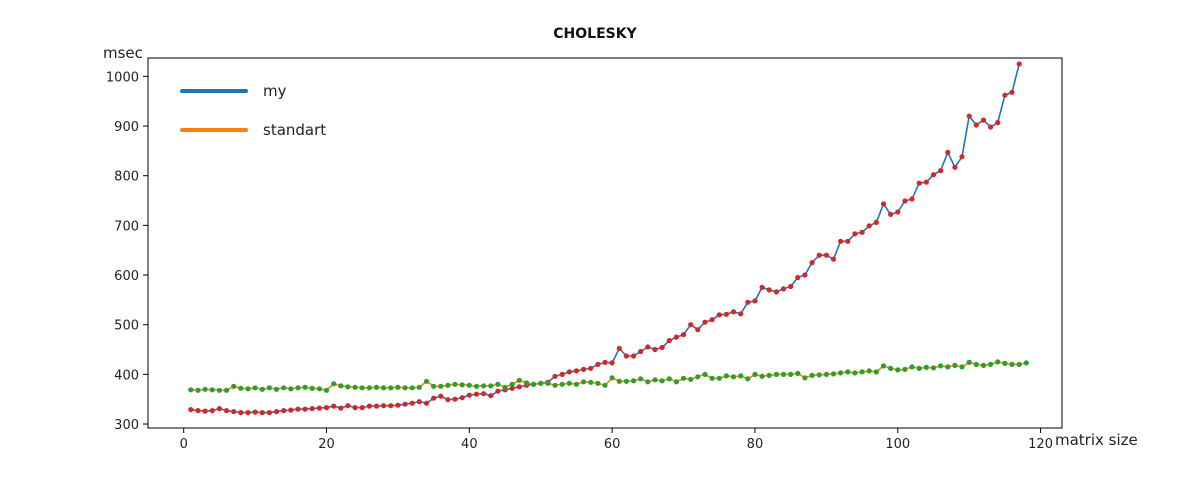  Describe the element at coordinates (1040, 444) in the screenshot. I see `x-tick-label: 120` at that location.